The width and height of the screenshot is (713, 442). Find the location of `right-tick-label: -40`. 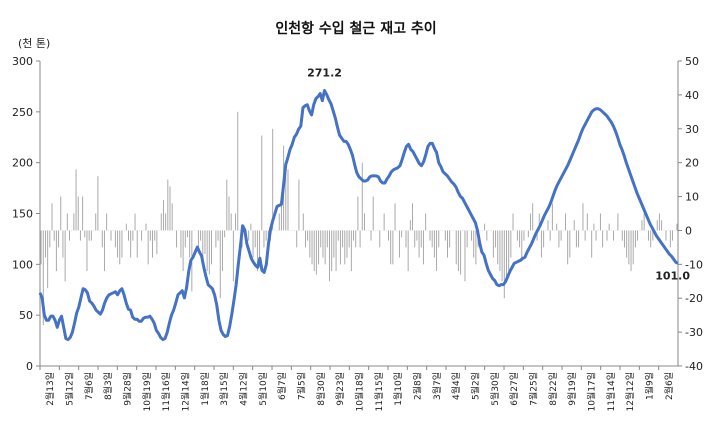

right-tick-label: -40 is located at coordinates (694, 366).